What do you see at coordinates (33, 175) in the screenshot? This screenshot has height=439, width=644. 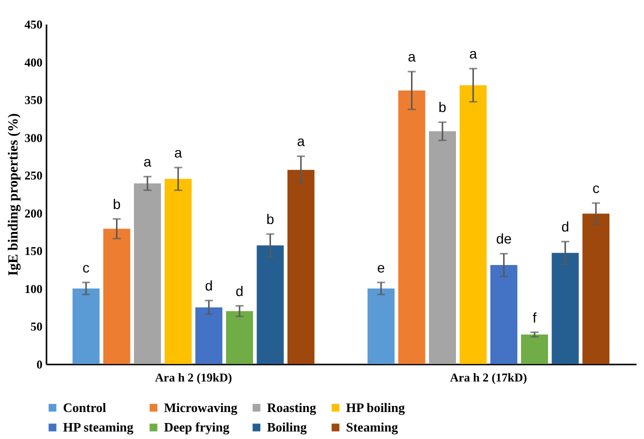 I see `y-tick-label: 250` at bounding box center [33, 175].